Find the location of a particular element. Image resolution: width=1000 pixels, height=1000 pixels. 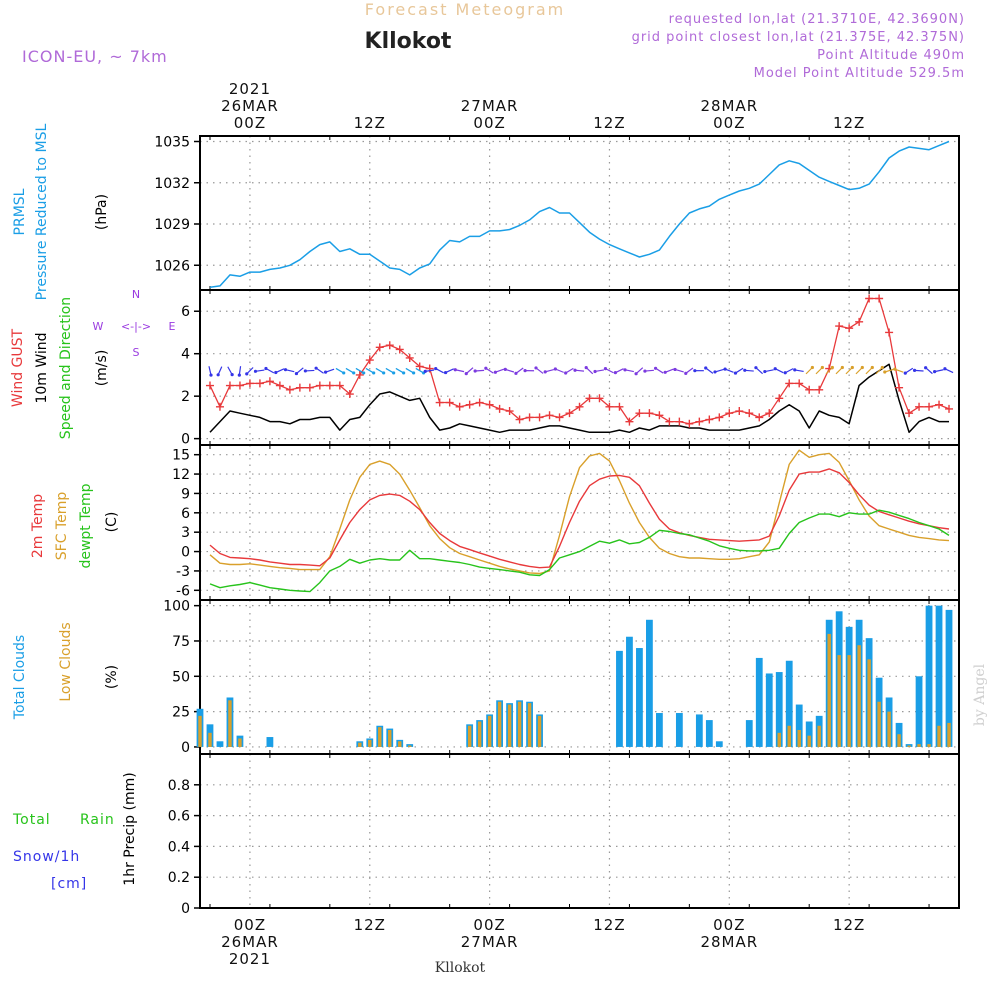

temp-2m-label: 2m Temp is located at coordinates (38, 526).